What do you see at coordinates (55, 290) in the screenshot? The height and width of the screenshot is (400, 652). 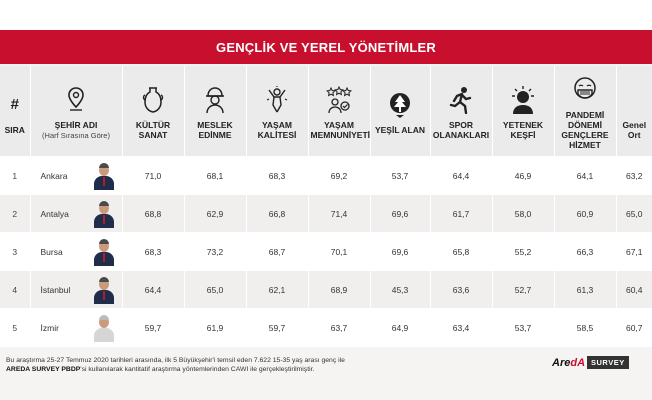 I see `city-name: İstanbul` at bounding box center [55, 290].